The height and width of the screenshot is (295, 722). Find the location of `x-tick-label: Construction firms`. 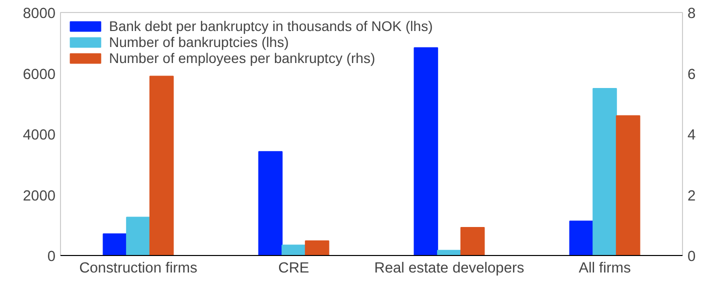

x-tick-label: Construction firms is located at coordinates (138, 268).